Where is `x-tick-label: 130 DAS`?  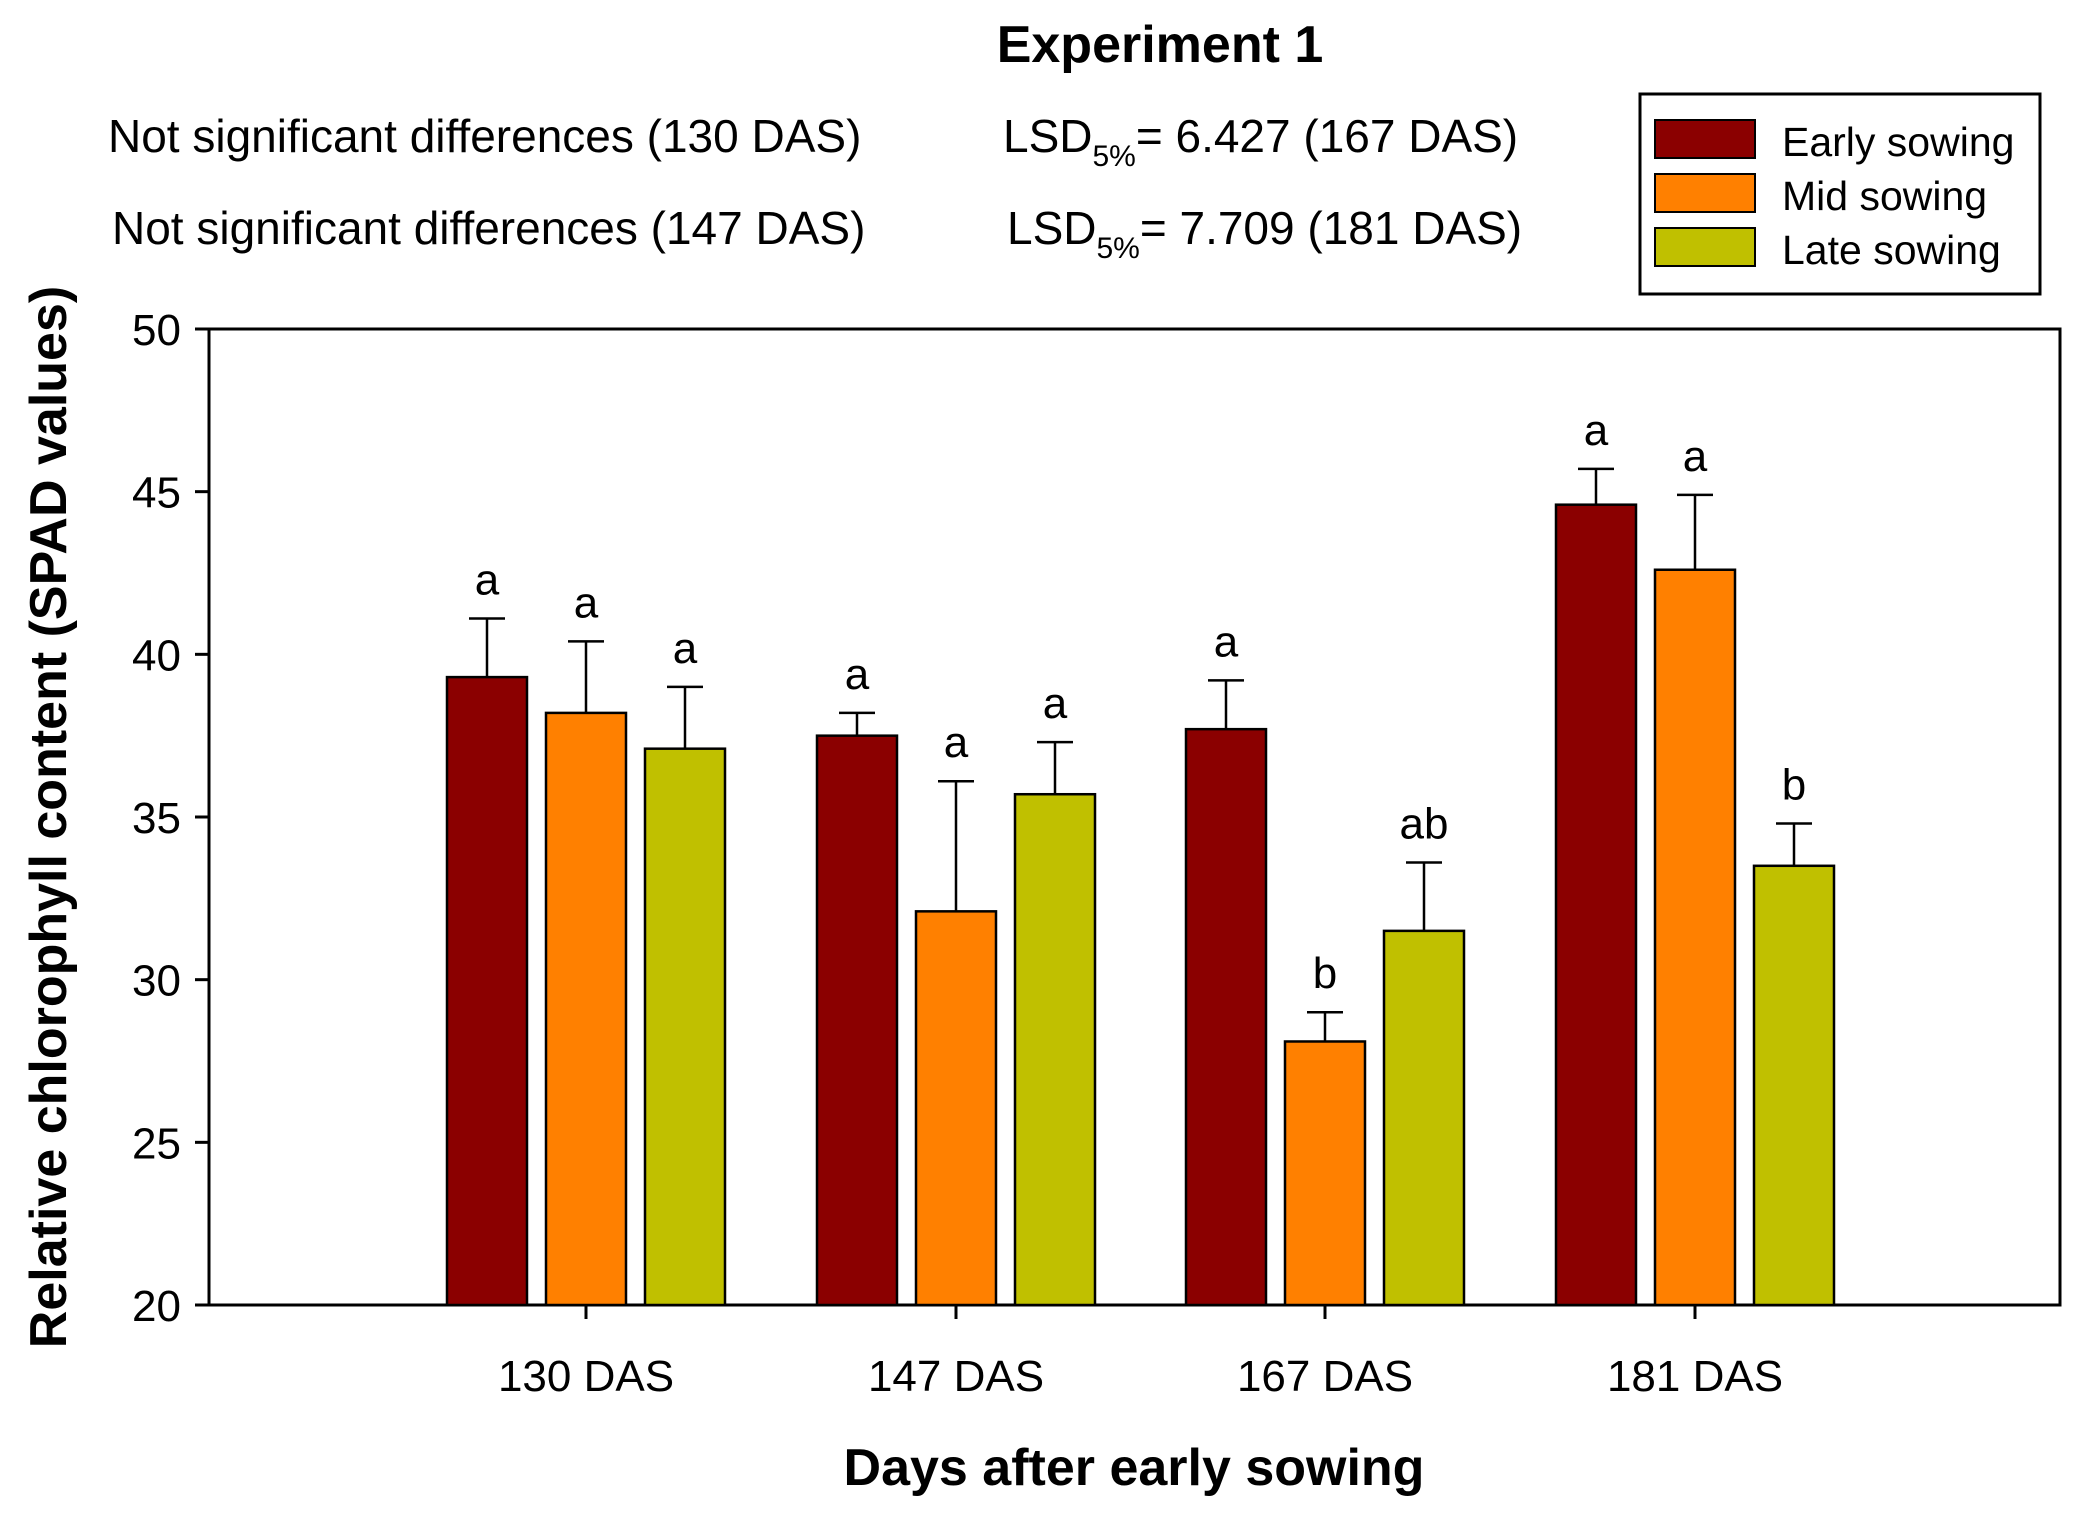
x-tick-label: 130 DAS is located at coordinates (586, 1376).